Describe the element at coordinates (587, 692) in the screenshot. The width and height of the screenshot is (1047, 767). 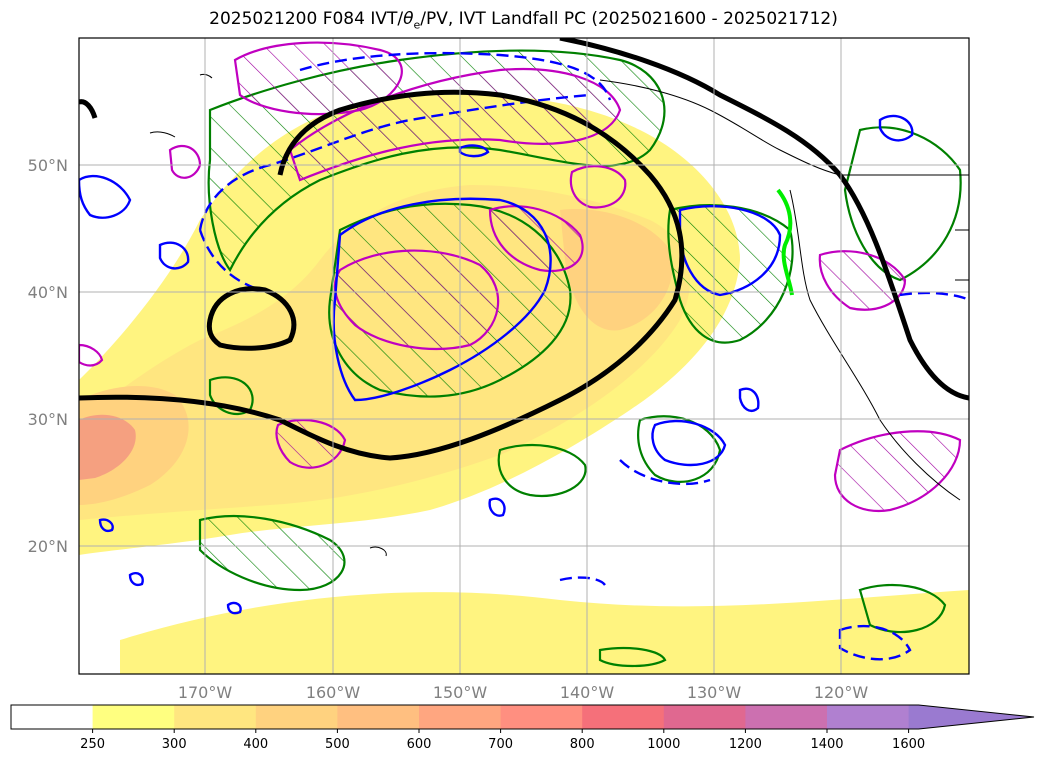
I see `lon-label: 140°W` at that location.